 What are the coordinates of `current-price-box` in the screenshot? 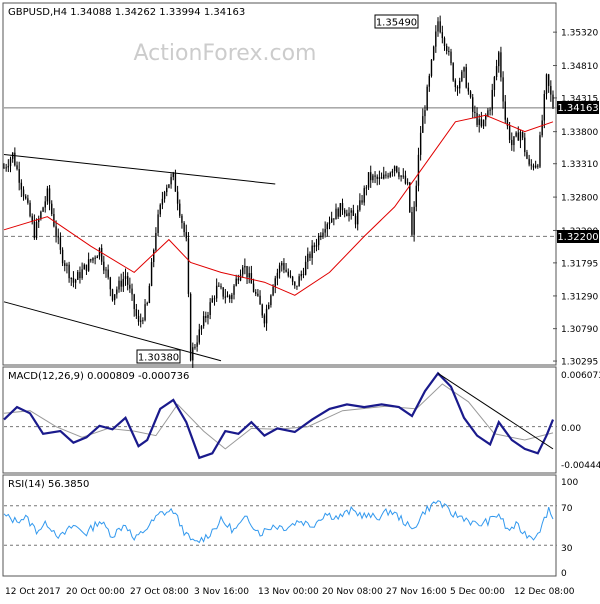 It's located at (578, 107).